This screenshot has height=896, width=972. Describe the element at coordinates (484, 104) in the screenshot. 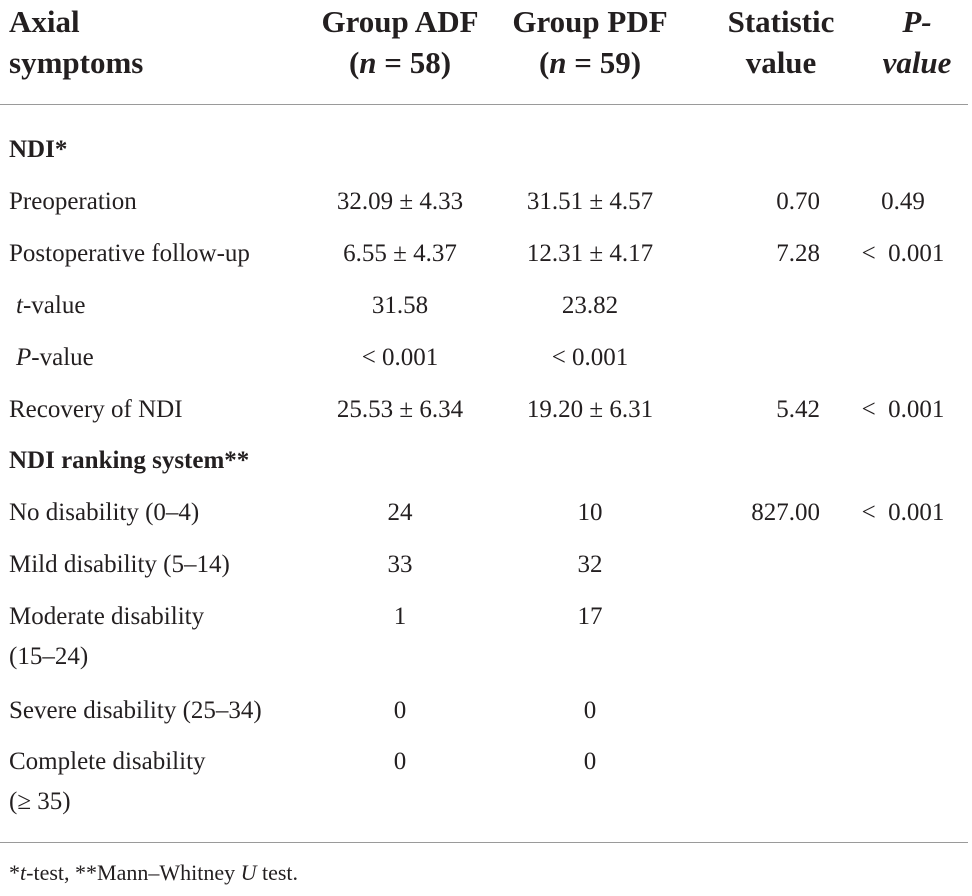

I see `table-top-rule` at that location.